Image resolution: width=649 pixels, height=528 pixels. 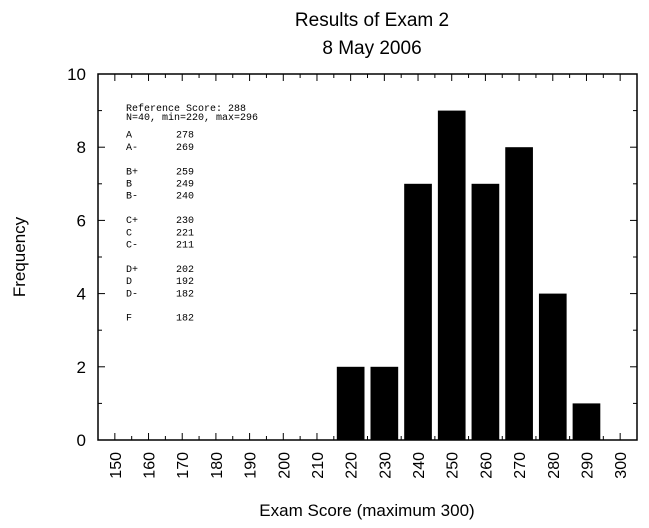 I want to click on grade-cutoff: 269, so click(x=185, y=148).